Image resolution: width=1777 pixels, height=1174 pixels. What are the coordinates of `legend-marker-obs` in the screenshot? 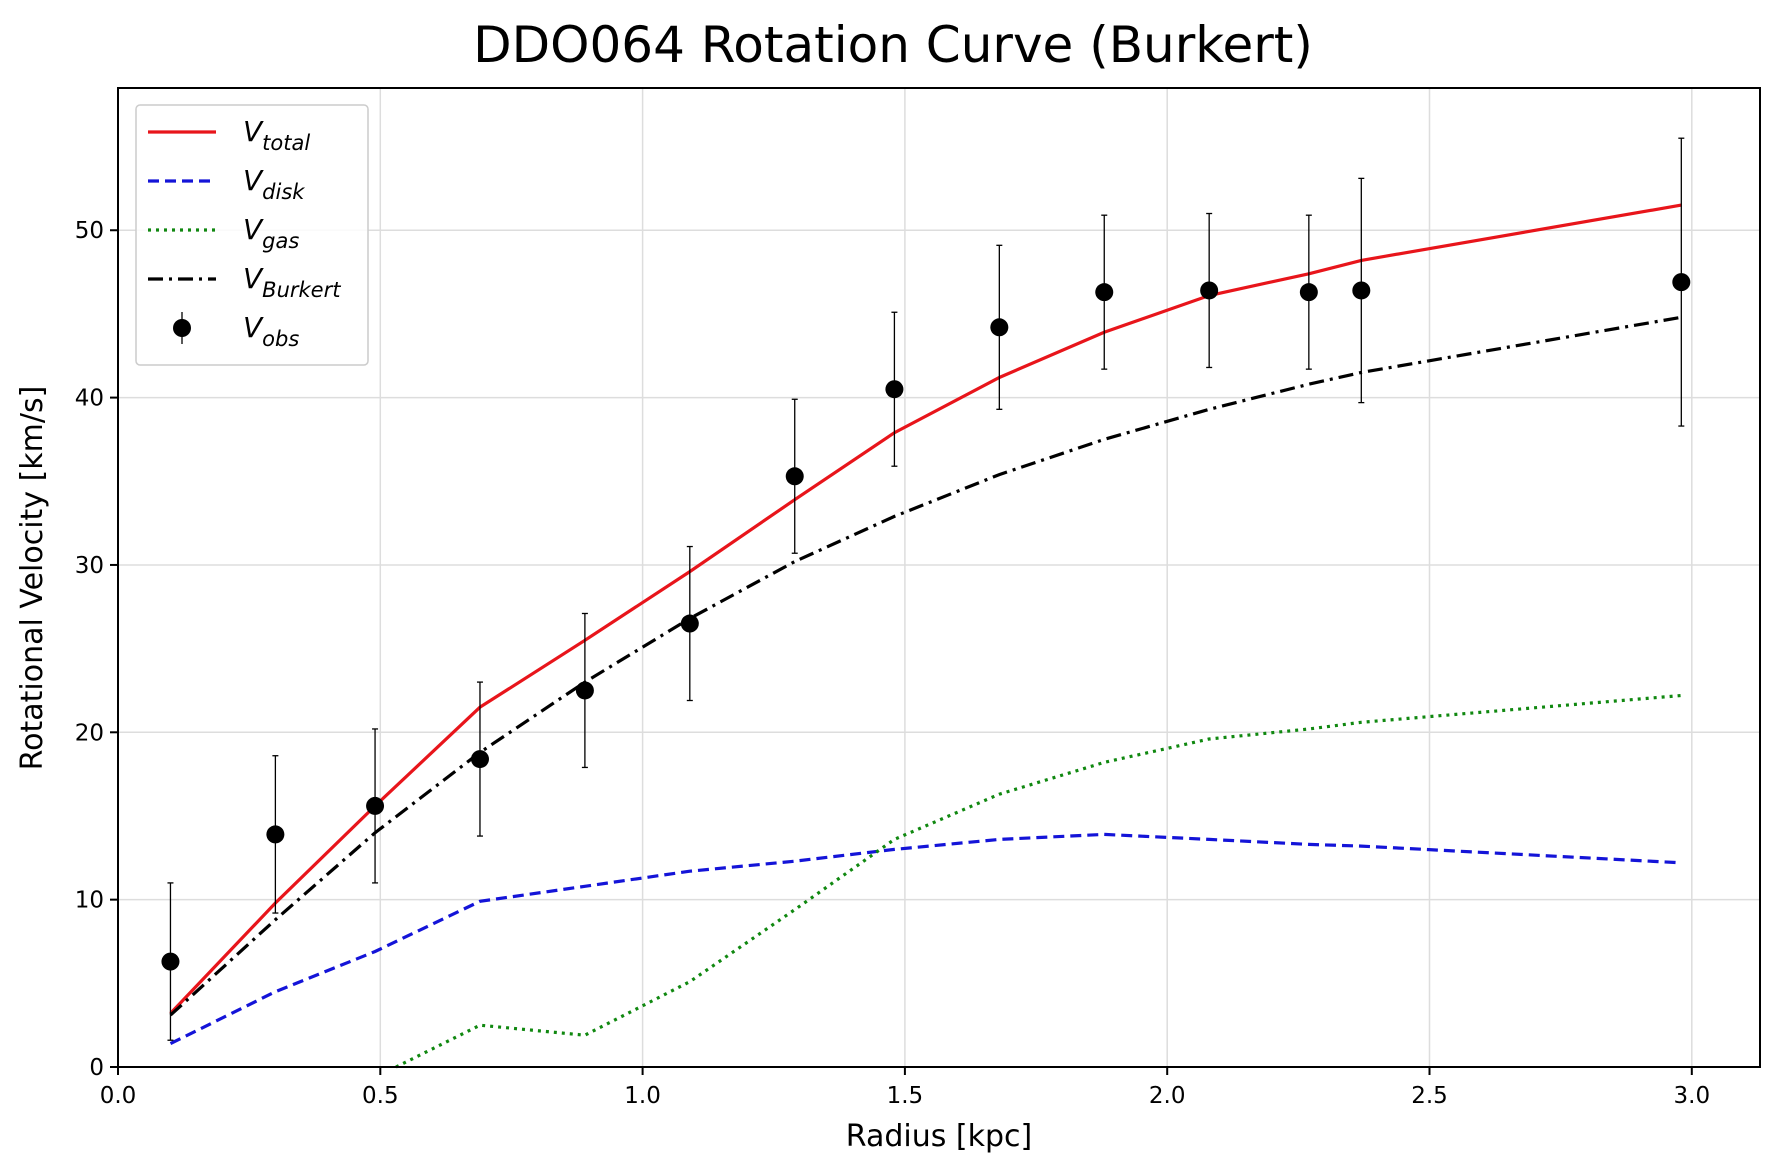 It's located at (182, 328).